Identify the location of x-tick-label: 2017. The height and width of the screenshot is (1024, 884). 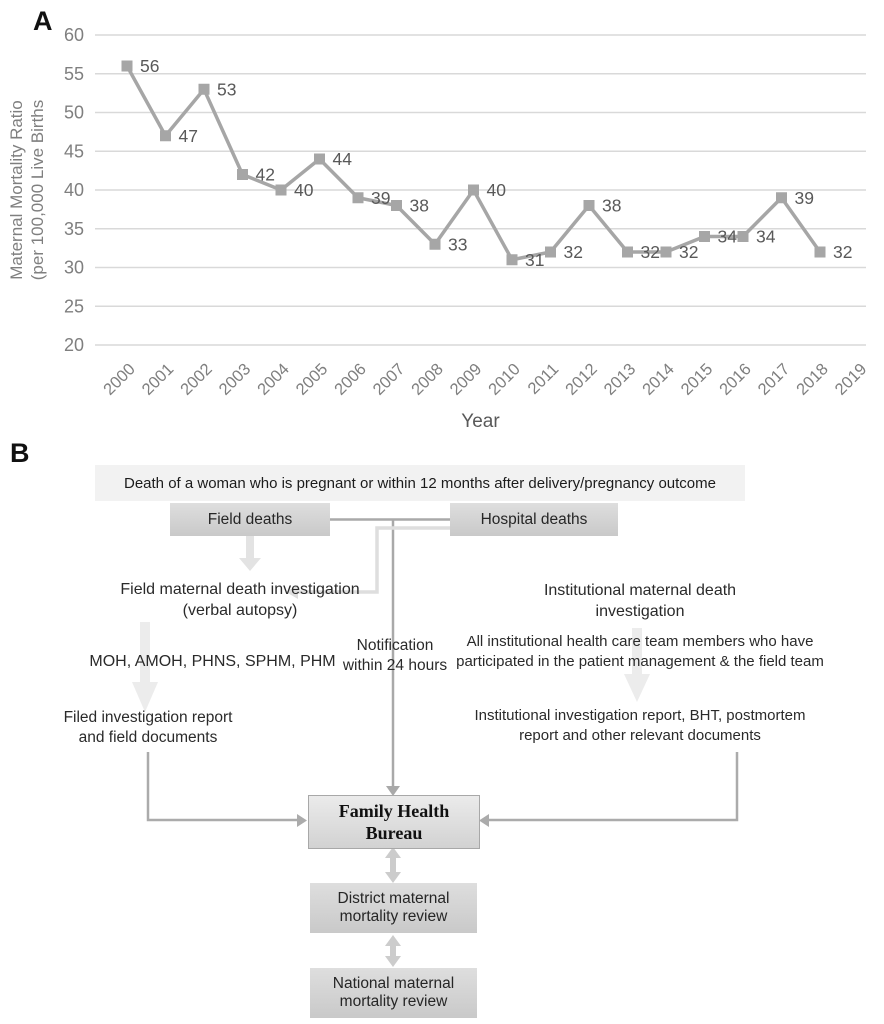
(774, 379).